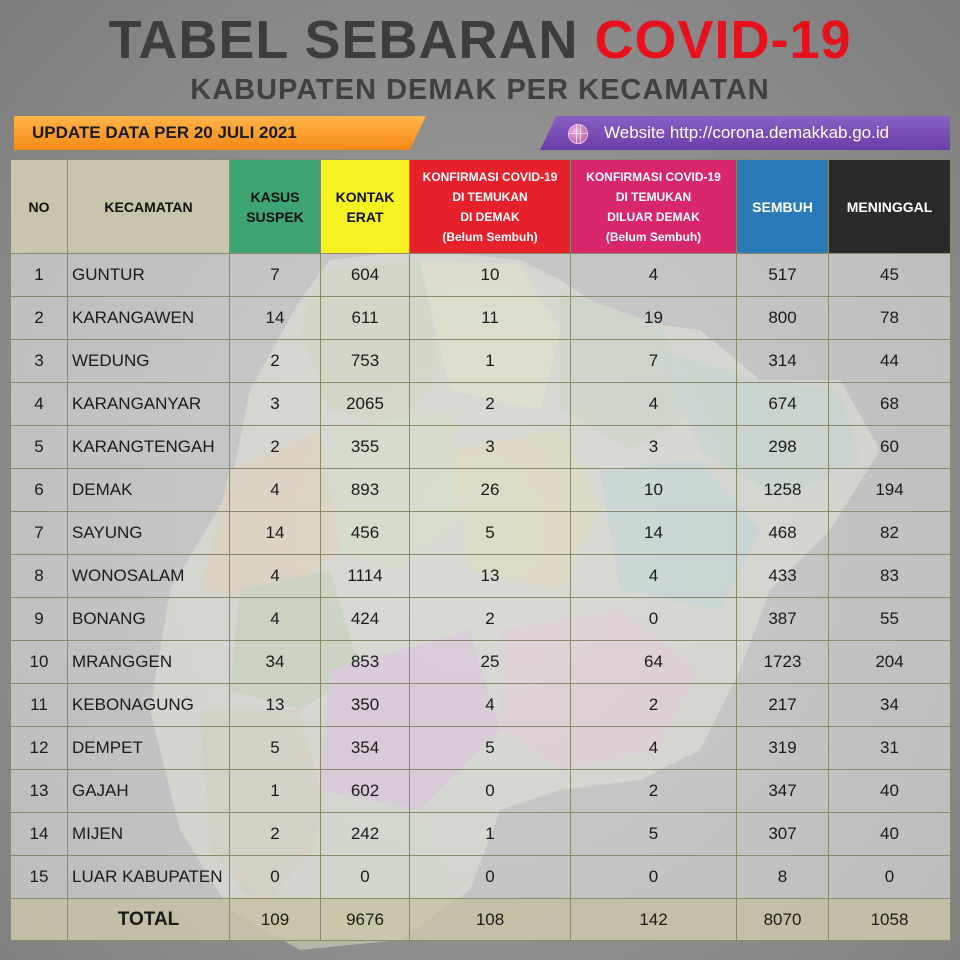 This screenshot has height=960, width=960. I want to click on row-demak: 13, so click(490, 576).